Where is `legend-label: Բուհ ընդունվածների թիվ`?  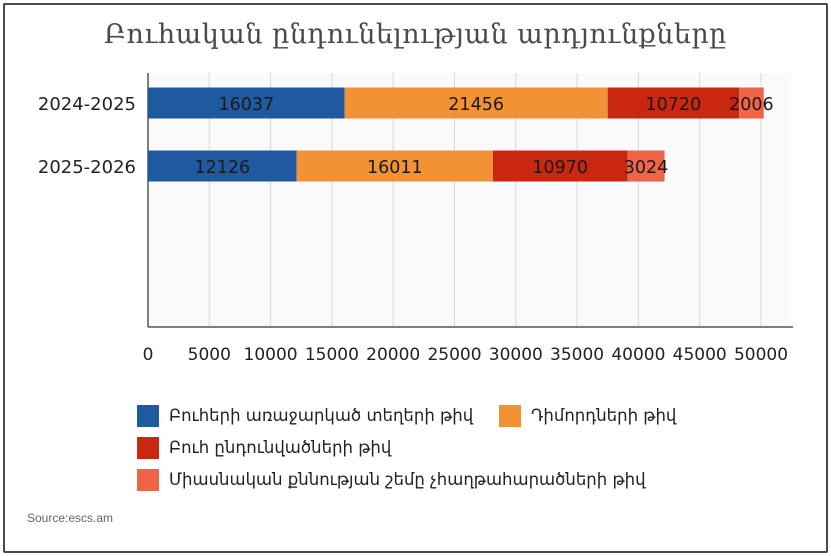
legend-label: Բուհ ընդունվածների թիվ is located at coordinates (280, 447).